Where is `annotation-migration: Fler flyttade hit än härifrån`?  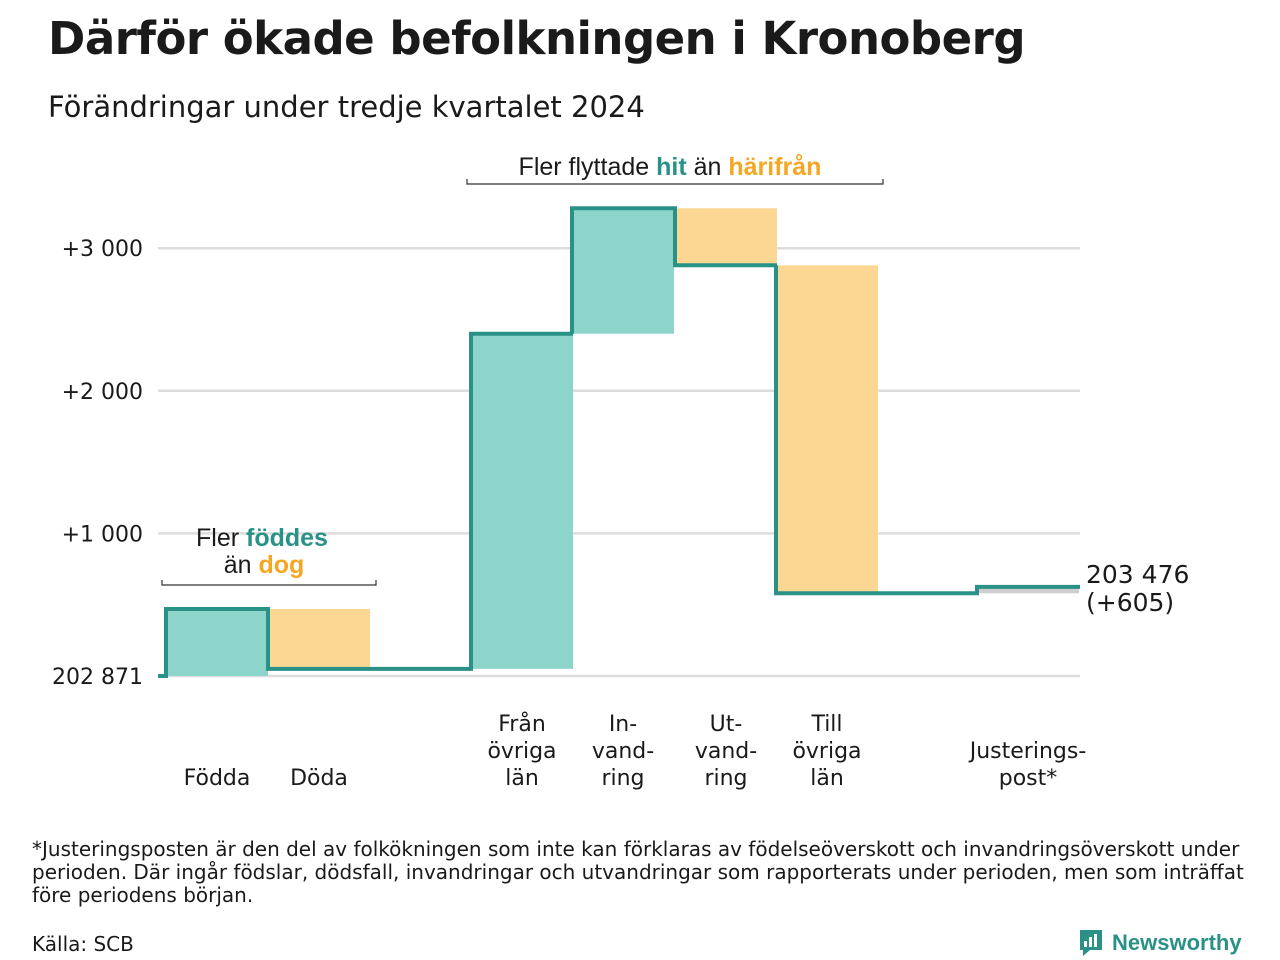 annotation-migration: Fler flyttade hit än härifrån is located at coordinates (670, 167).